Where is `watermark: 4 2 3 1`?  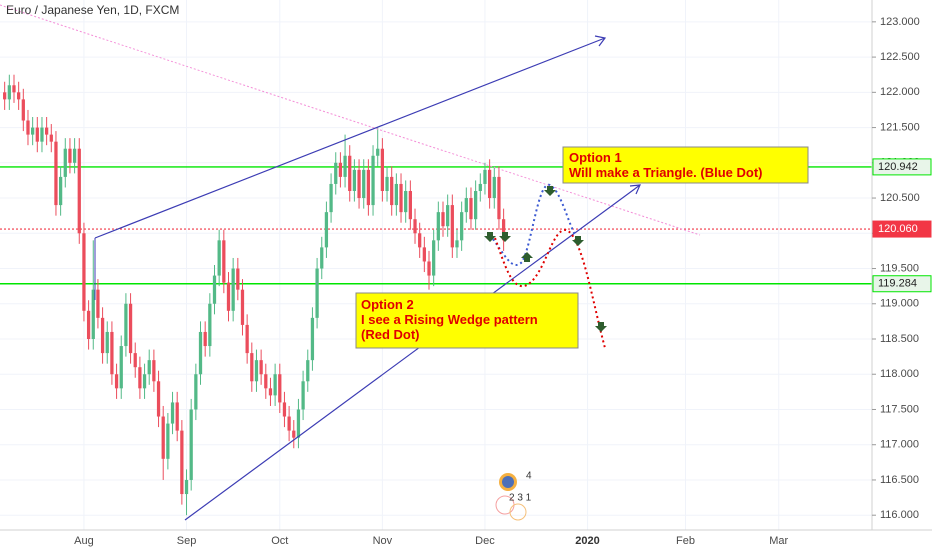
watermark: 4 2 3 1 is located at coordinates (513, 496).